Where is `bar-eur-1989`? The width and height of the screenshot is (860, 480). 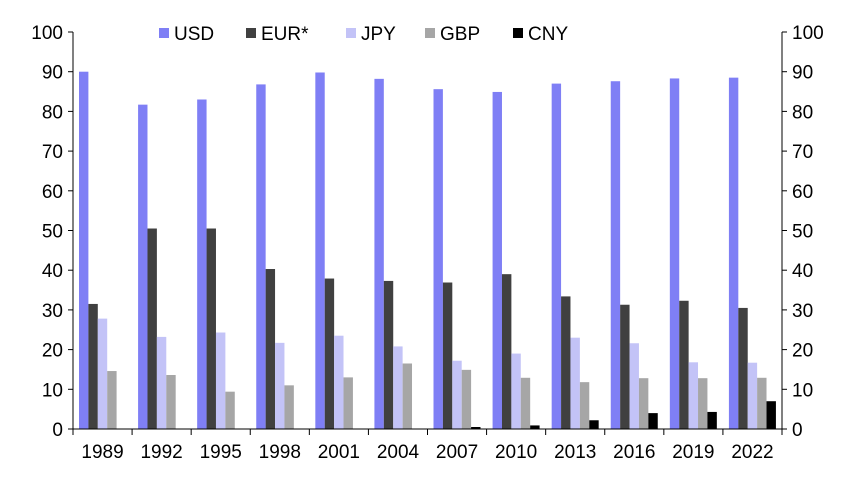 bar-eur-1989 is located at coordinates (93, 366).